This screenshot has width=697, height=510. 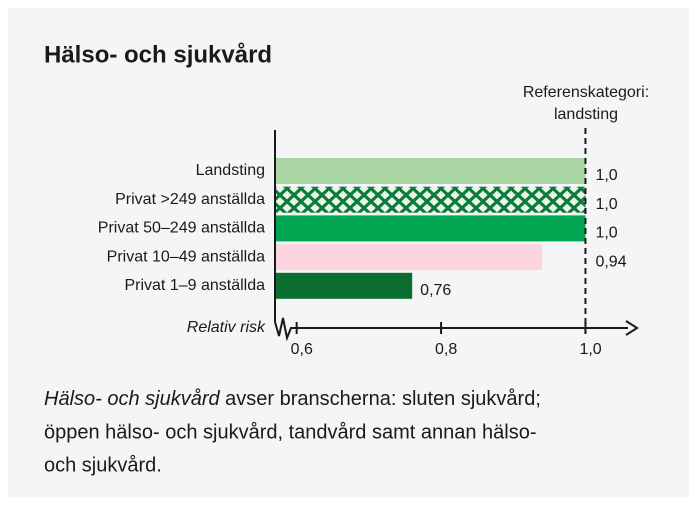 What do you see at coordinates (158, 54) in the screenshot?
I see `chart-title: Hälso- och sjukvård` at bounding box center [158, 54].